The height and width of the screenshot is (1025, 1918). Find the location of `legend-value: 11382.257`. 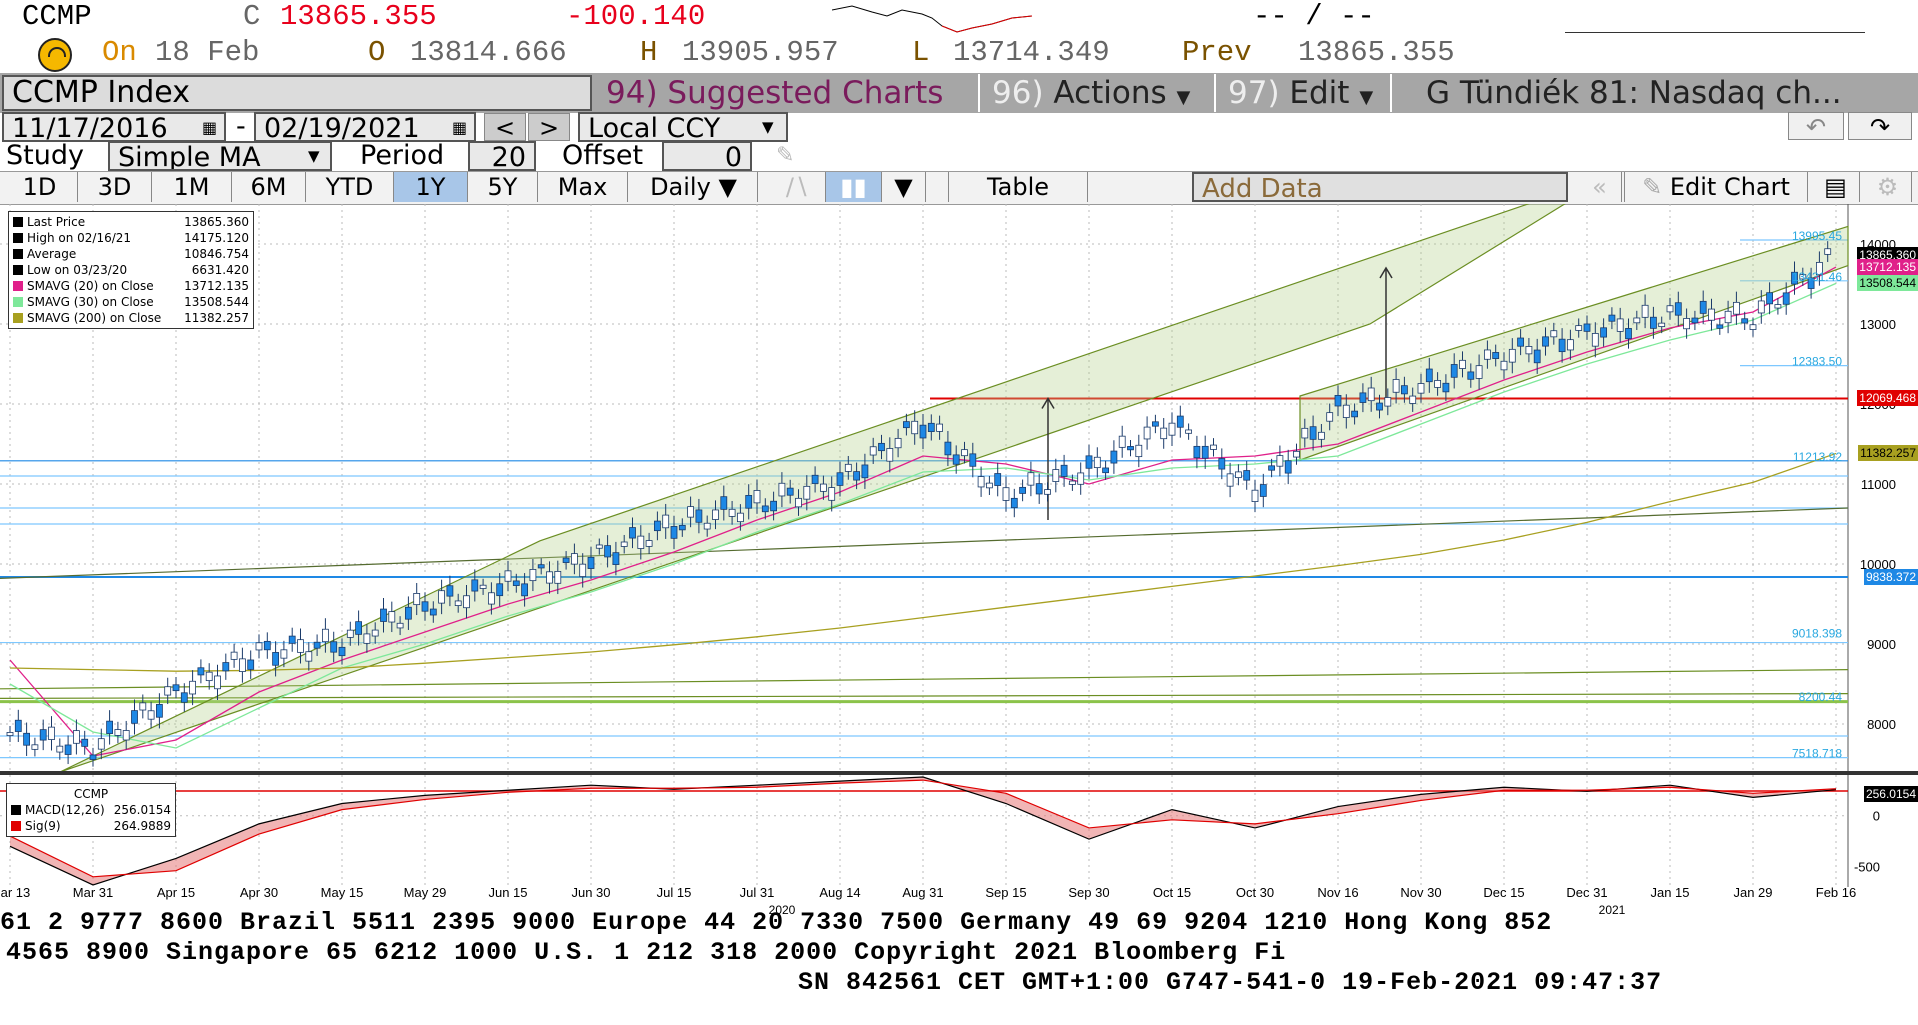

legend-value: 11382.257 is located at coordinates (216, 318).